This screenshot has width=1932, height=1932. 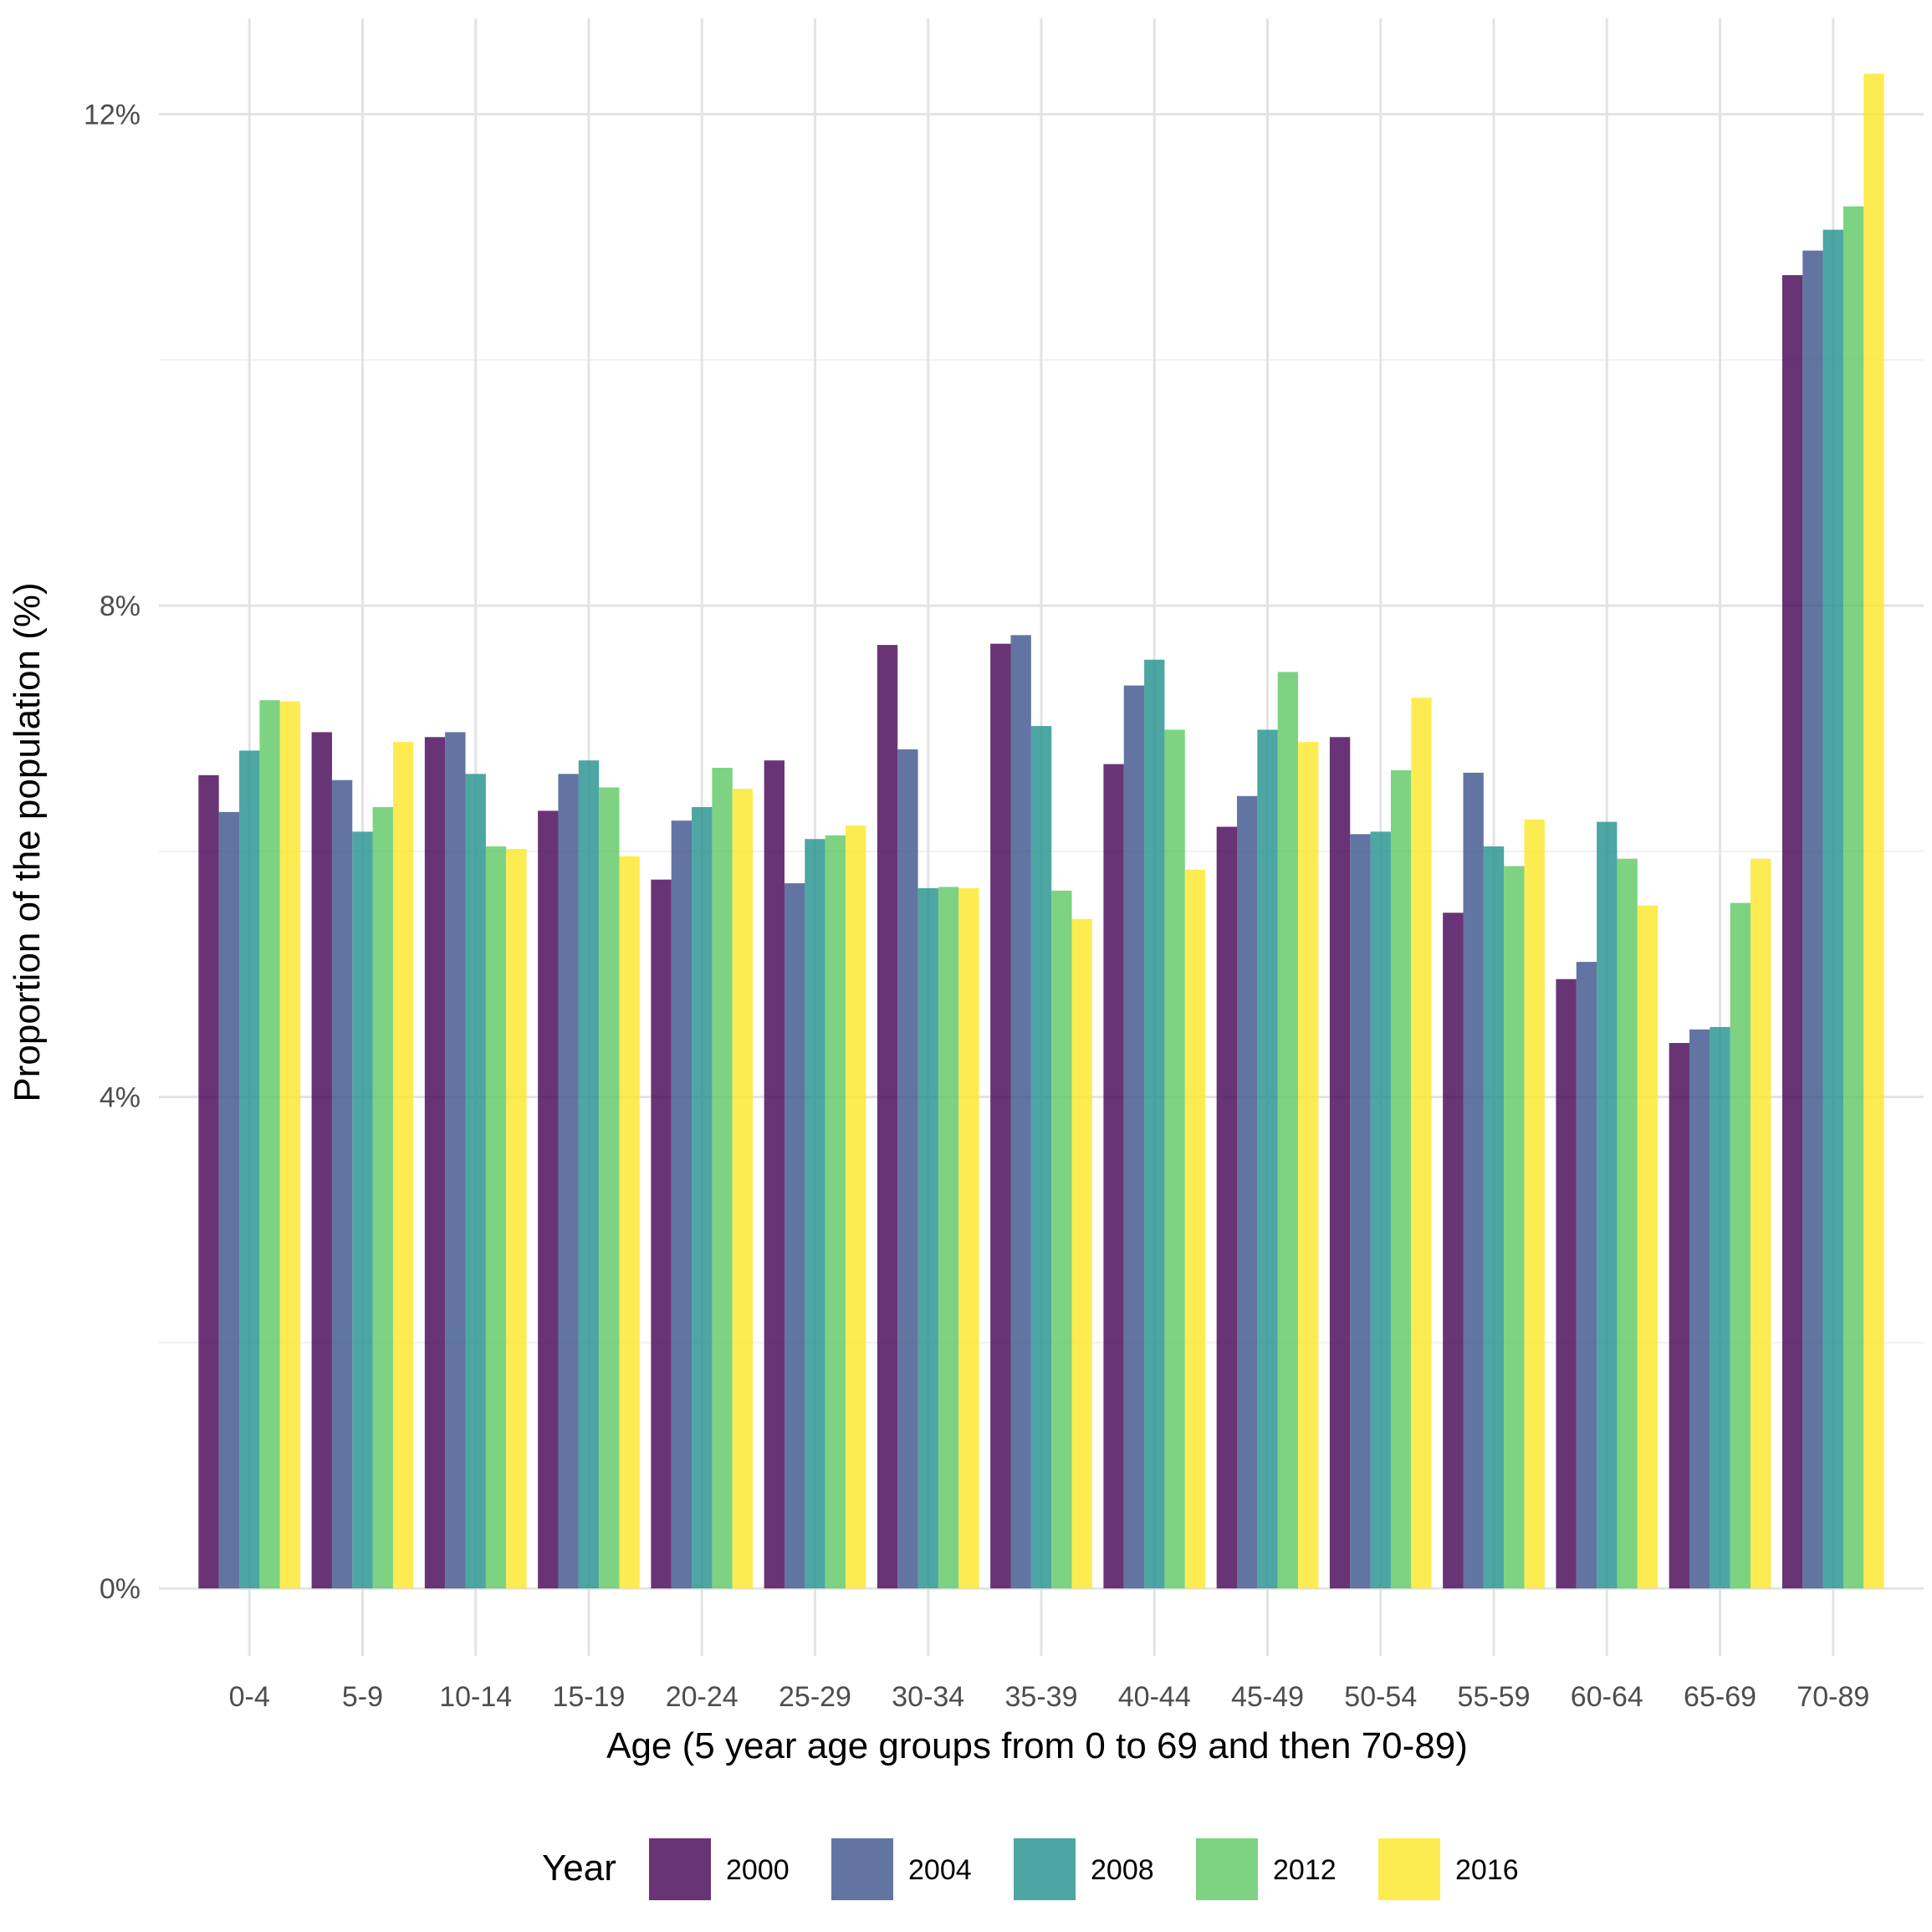 I want to click on x-tick-label: 35-39, so click(x=1041, y=1697).